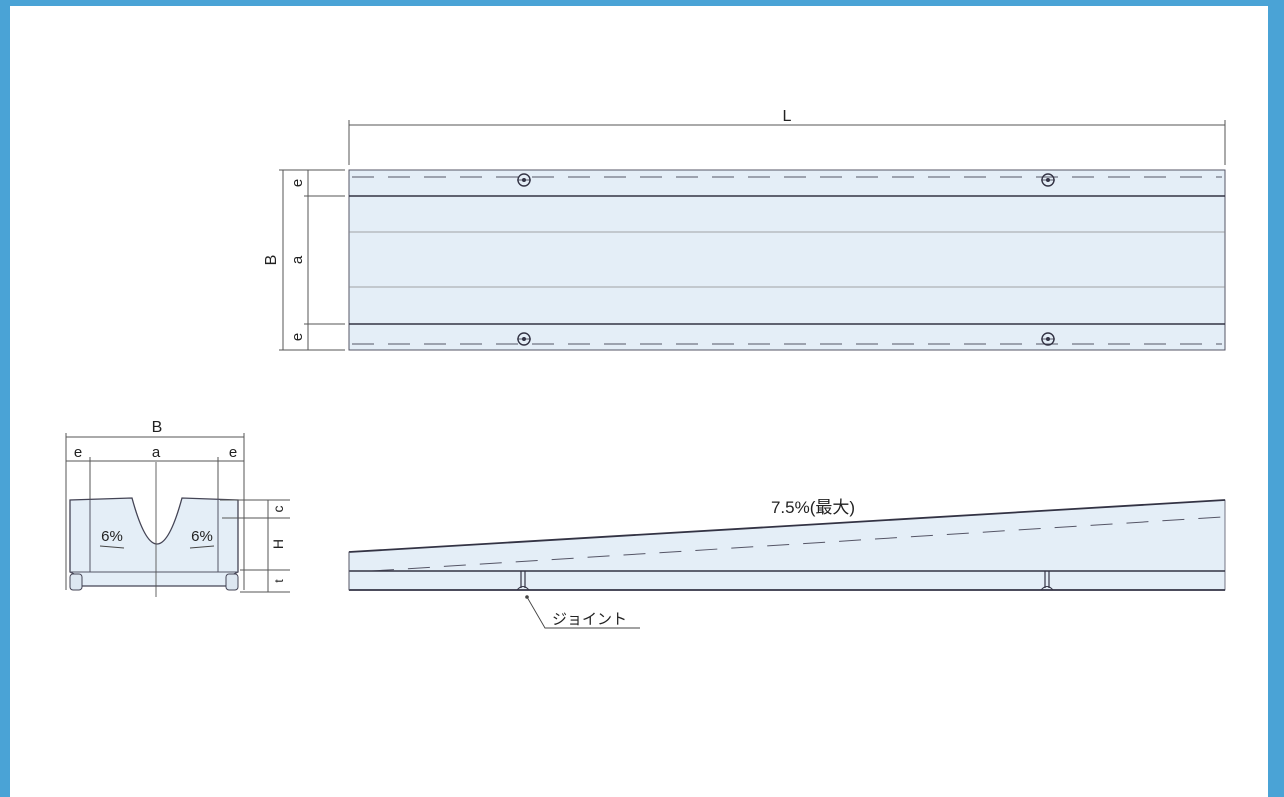  What do you see at coordinates (787, 563) in the screenshot?
I see `side-view: 7.5%(最大) ジョイント` at bounding box center [787, 563].